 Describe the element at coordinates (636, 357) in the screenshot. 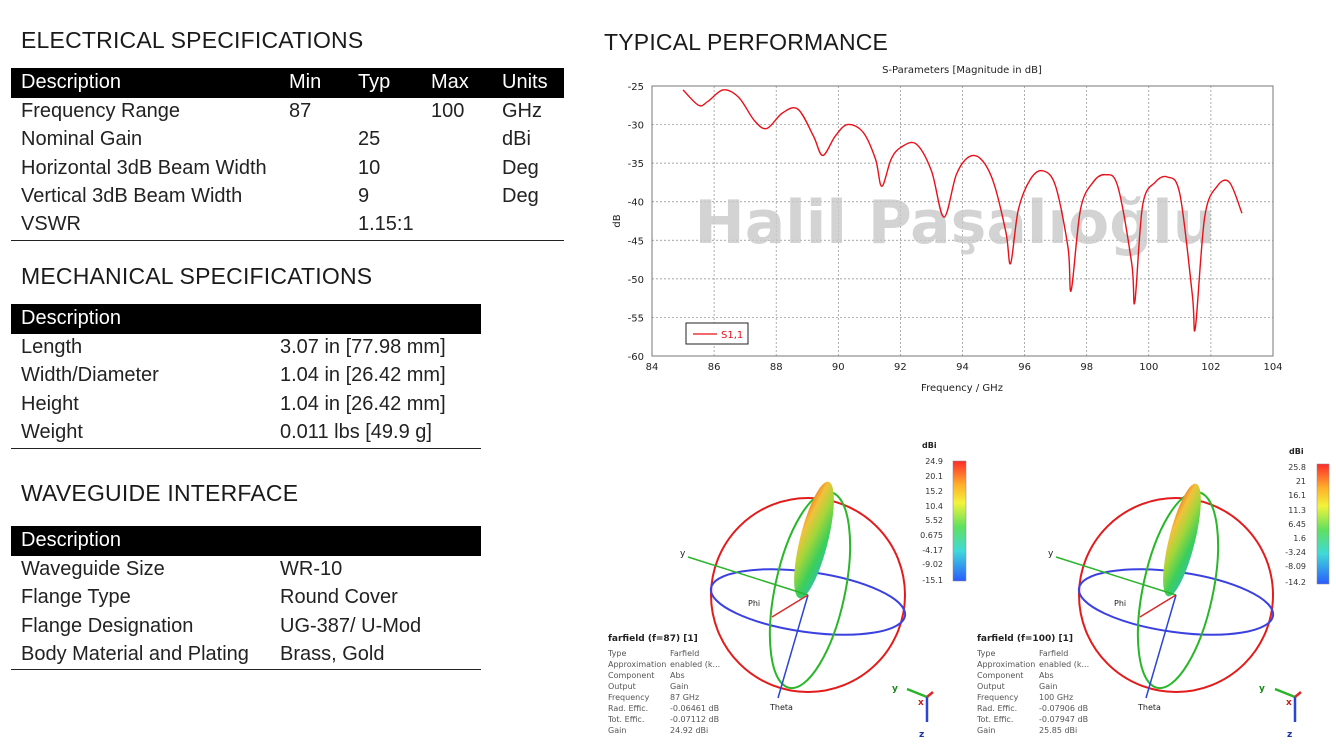

I see `y-tick-label: -60` at that location.